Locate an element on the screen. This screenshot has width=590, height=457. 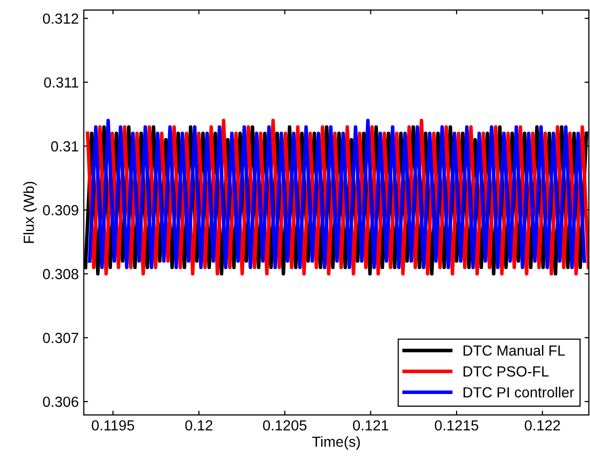
y-tick-label: 0.309 is located at coordinates (60, 210).